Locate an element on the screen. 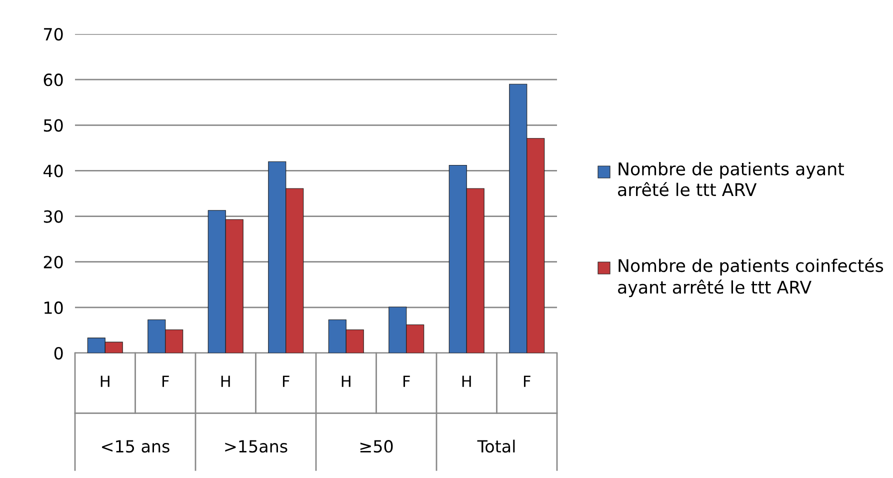 The image size is (893, 478). text: >15ans is located at coordinates (256, 446).